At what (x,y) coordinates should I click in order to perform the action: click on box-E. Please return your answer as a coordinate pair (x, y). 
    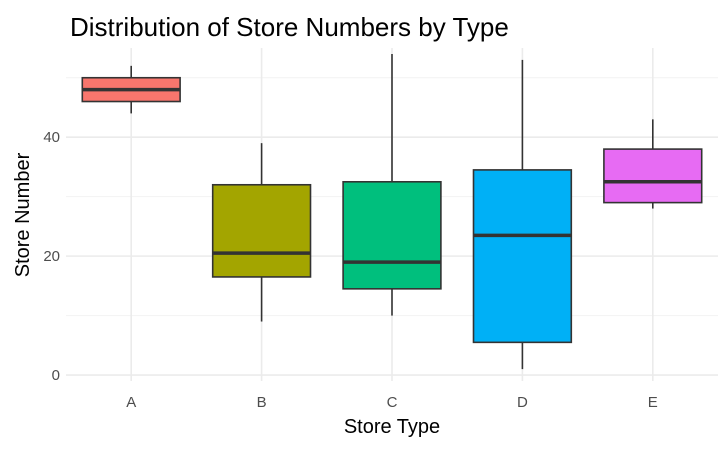
    Looking at the image, I should click on (653, 164).